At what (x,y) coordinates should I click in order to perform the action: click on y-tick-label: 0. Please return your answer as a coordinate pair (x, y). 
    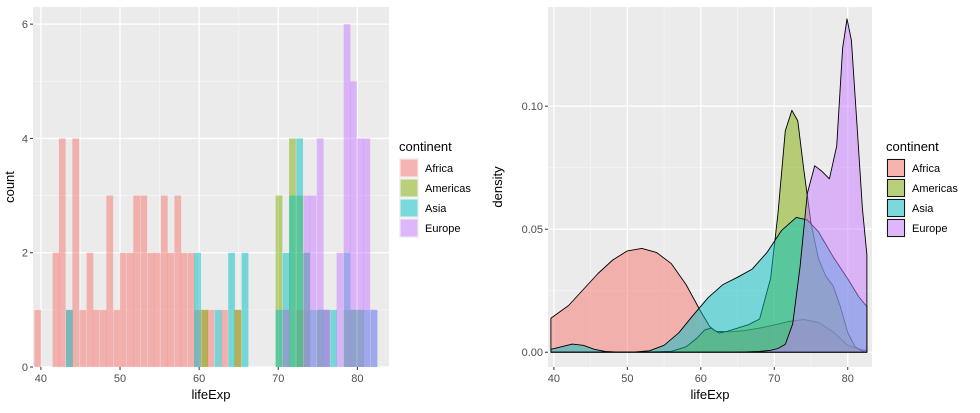
    Looking at the image, I should click on (25, 368).